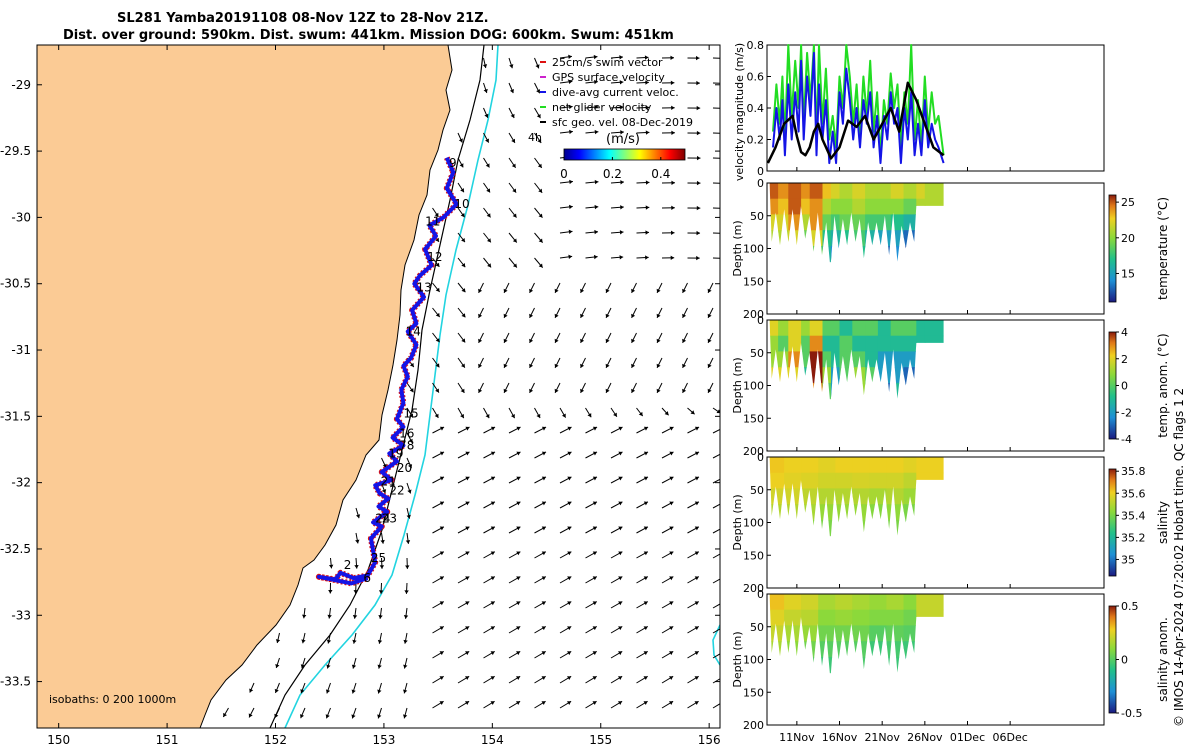  What do you see at coordinates (387, 371) in the screenshot?
I see `glider-track-line` at bounding box center [387, 371].